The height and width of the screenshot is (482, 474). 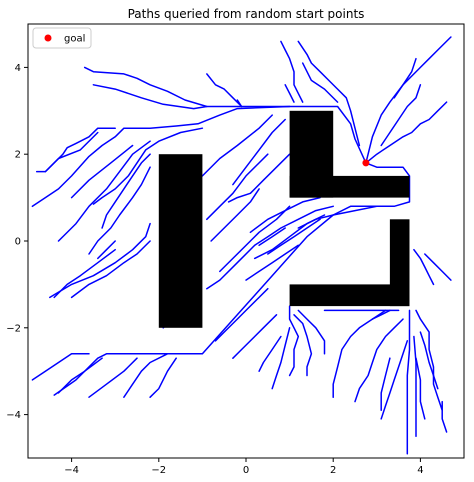 What do you see at coordinates (74, 39) in the screenshot?
I see `legend-goal-label: goal` at bounding box center [74, 39].